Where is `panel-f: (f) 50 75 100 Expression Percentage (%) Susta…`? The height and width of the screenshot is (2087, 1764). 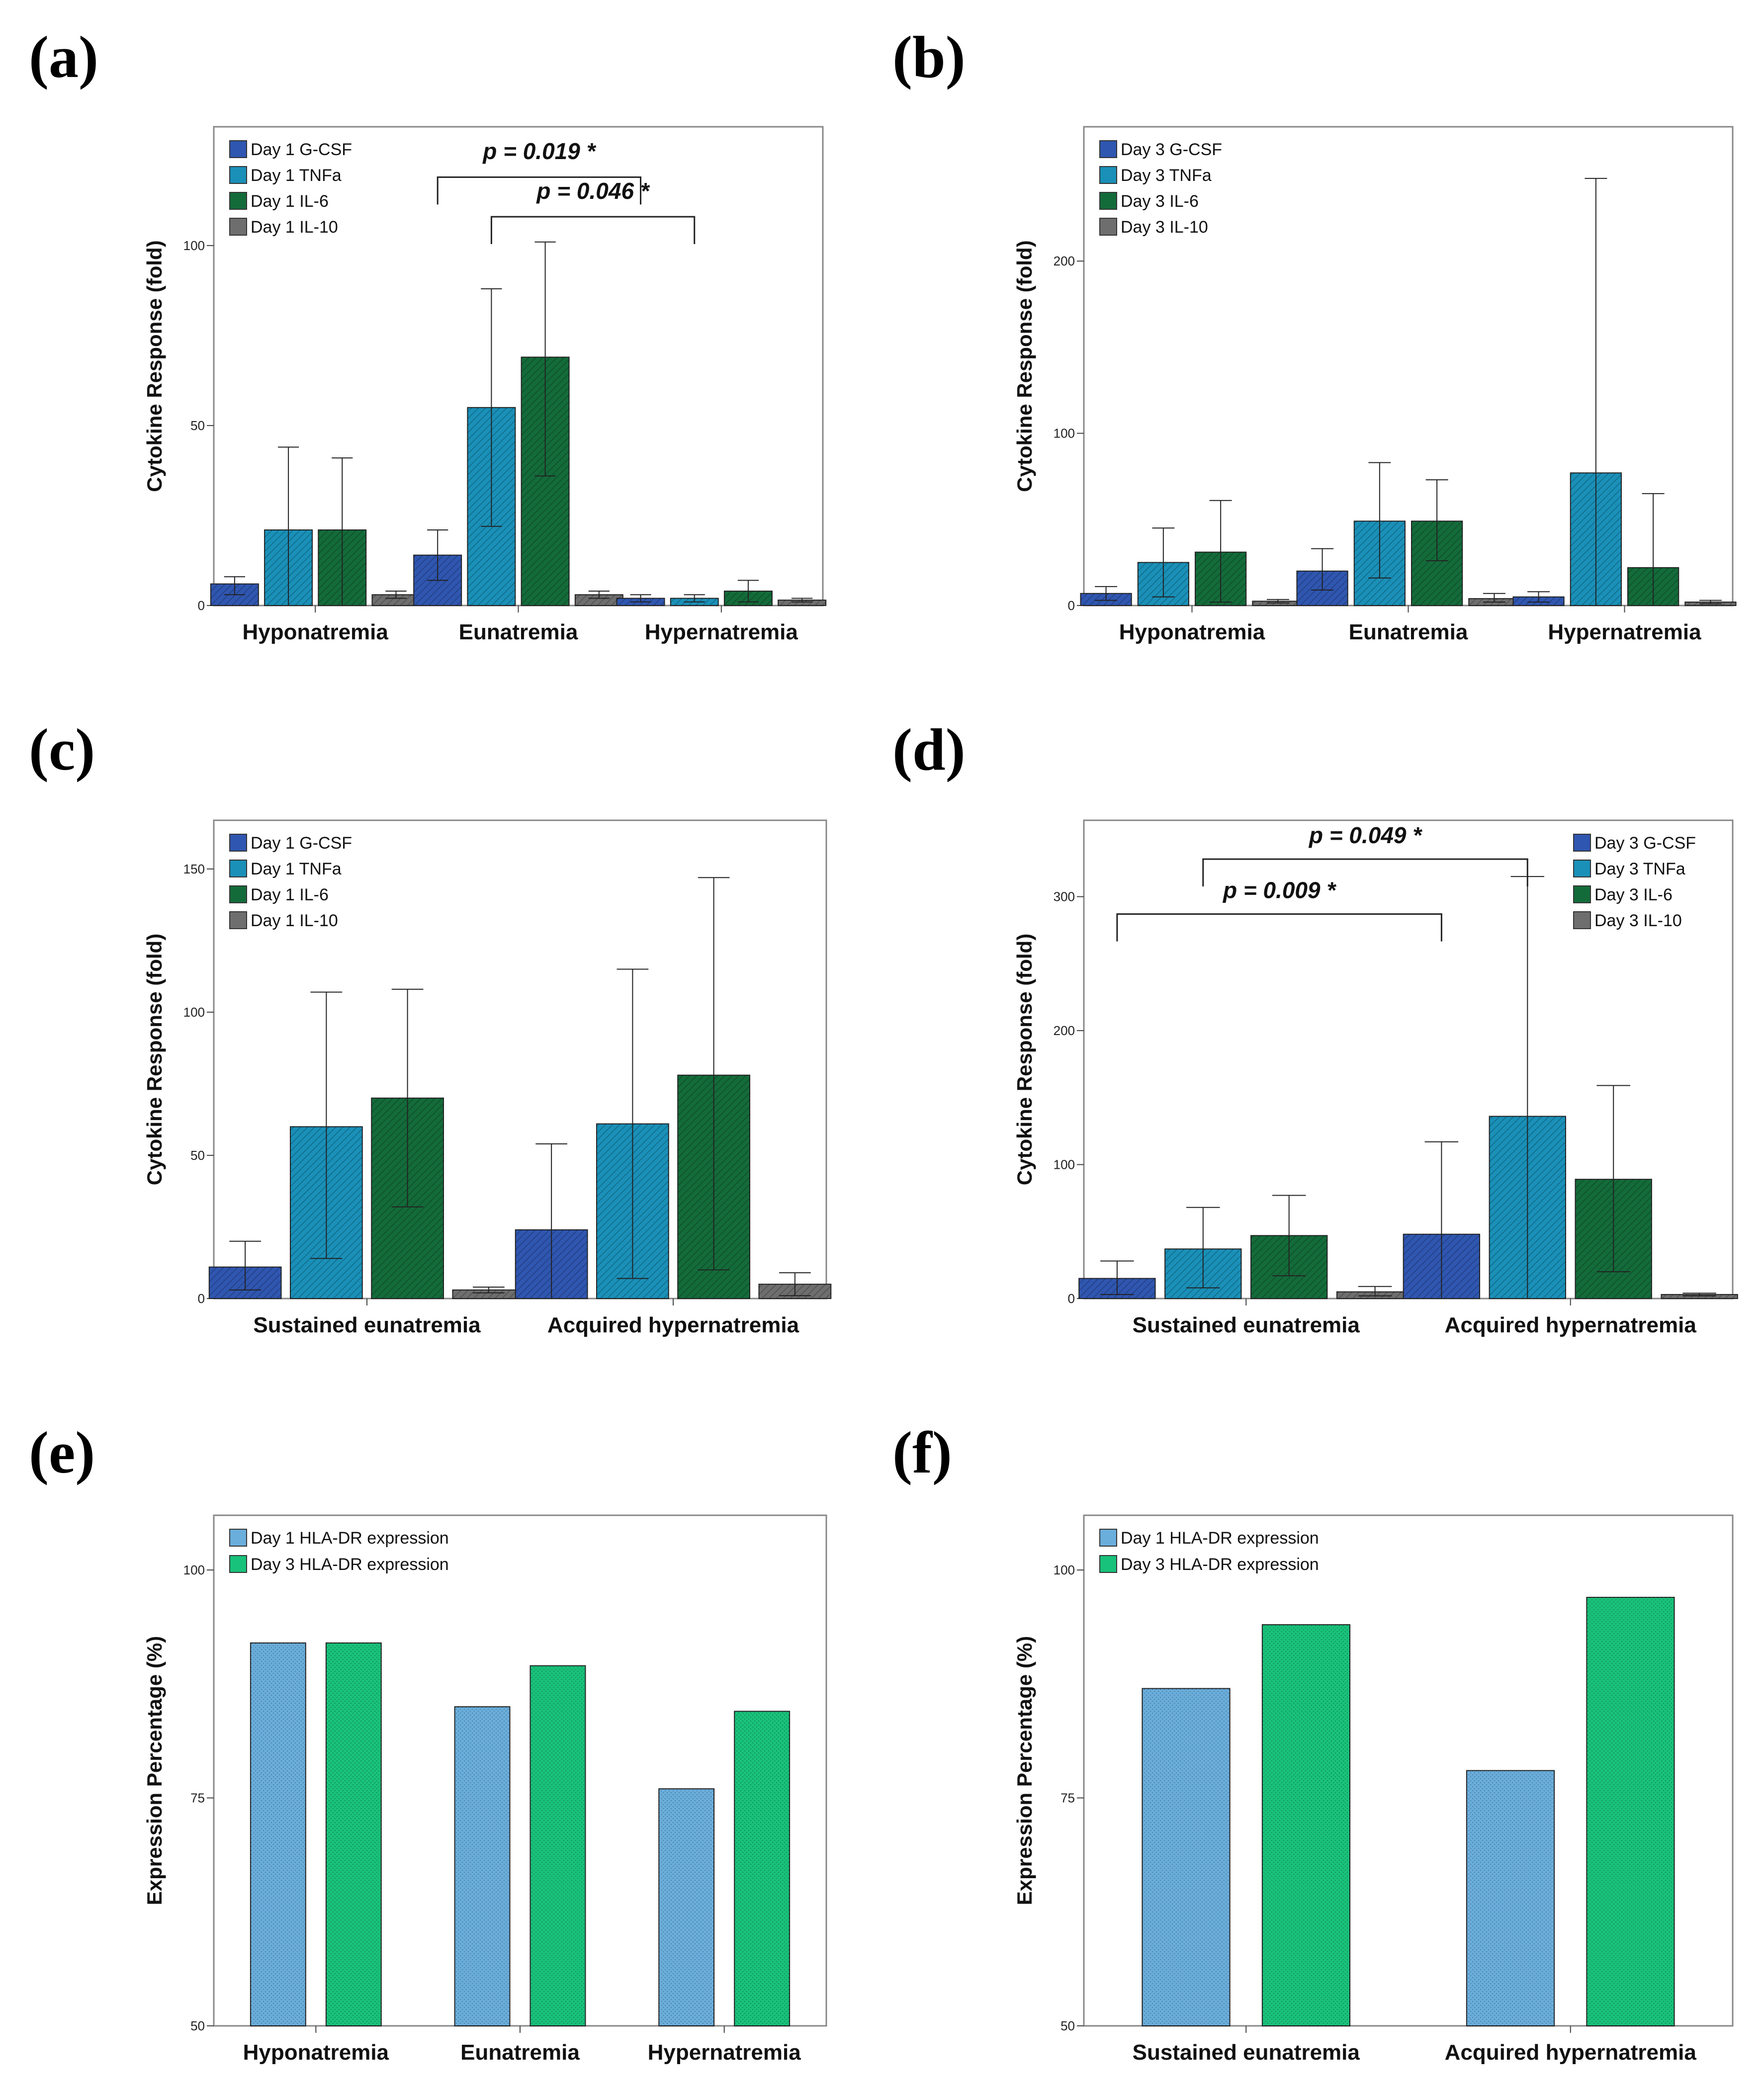
panel-f: (f) 50 75 100 Expression Percentage (%) Susta… is located at coordinates (1313, 1742).